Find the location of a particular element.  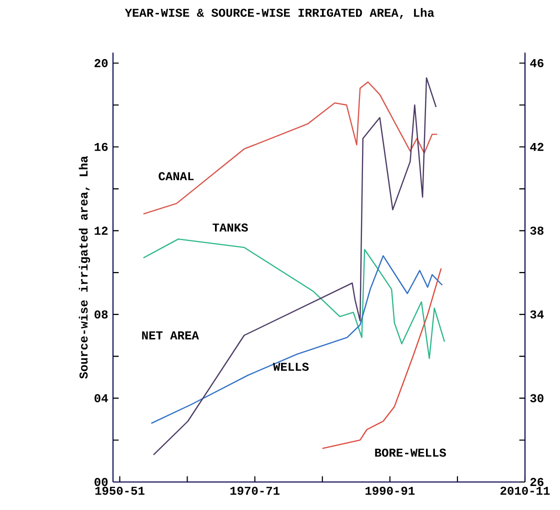

chart-title: YEAR-WISE & SOURCE-WISE IRRIGATED AREA, Lha is located at coordinates (279, 13).